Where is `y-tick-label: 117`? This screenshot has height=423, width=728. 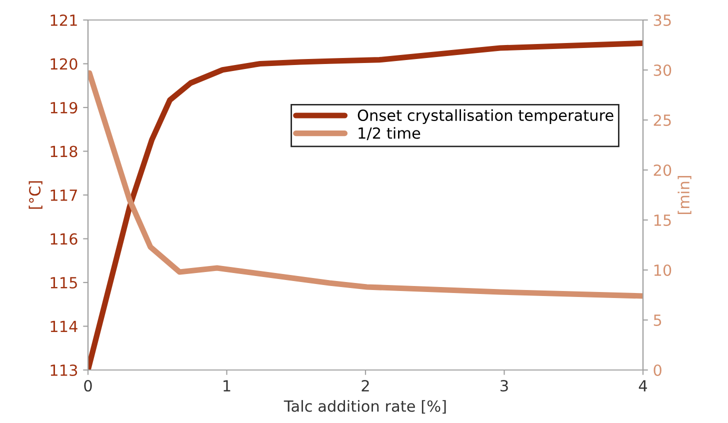
y-tick-label: 117 is located at coordinates (63, 195).